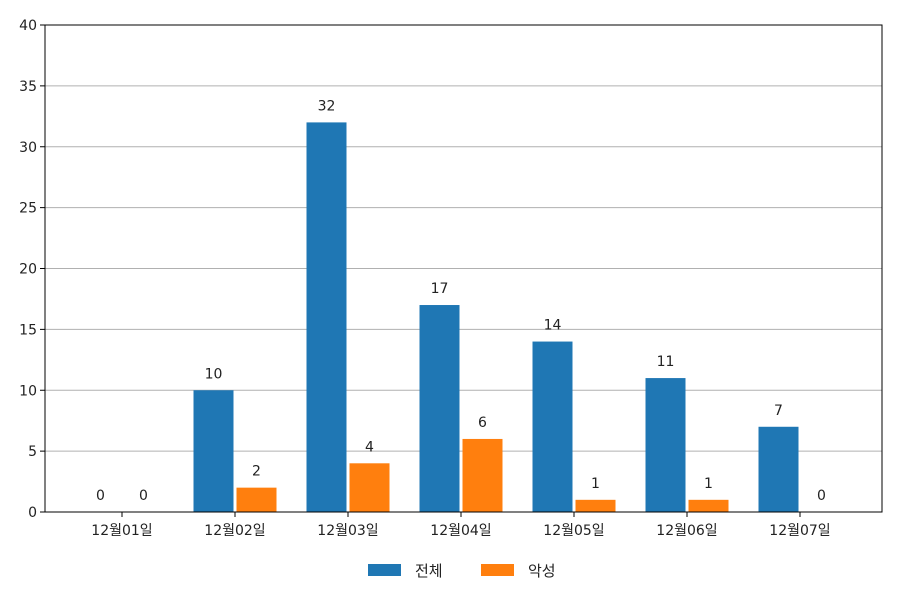 The image size is (900, 600). Describe the element at coordinates (121, 531) in the screenshot. I see `x-tick-label: 12월01일` at that location.